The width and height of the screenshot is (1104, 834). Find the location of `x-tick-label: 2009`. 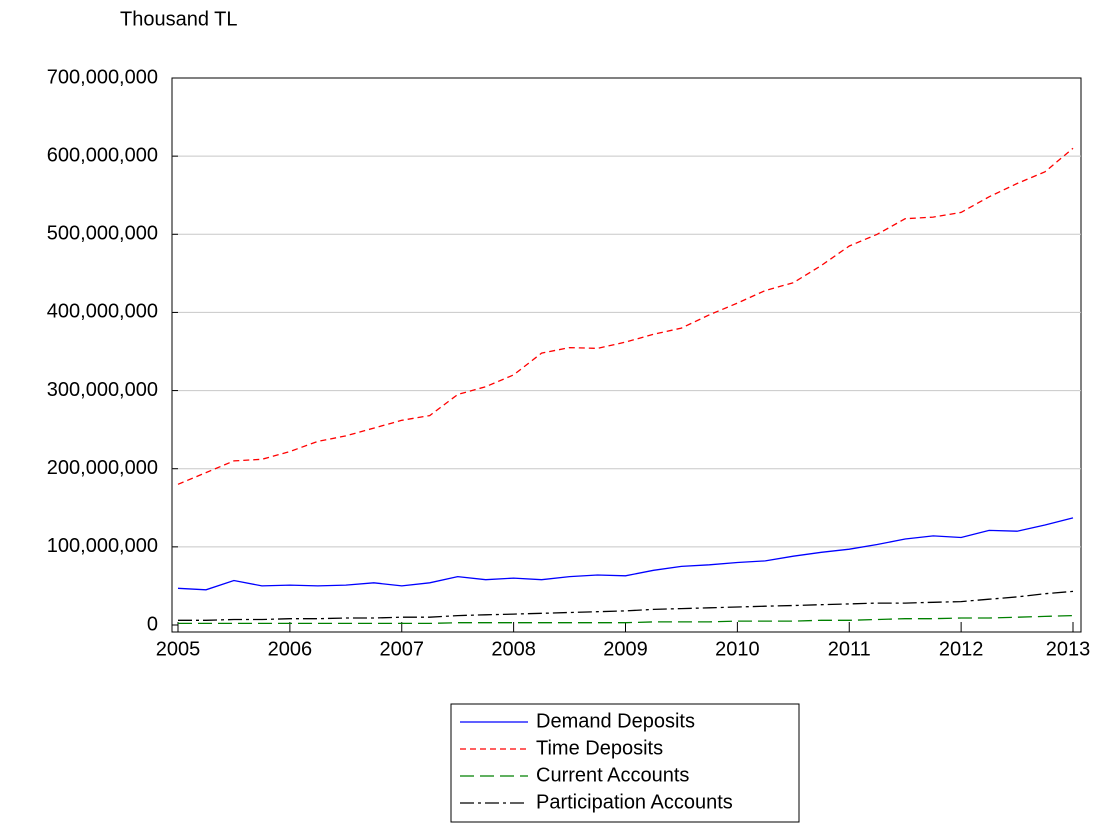

x-tick-label: 2009 is located at coordinates (625, 649).